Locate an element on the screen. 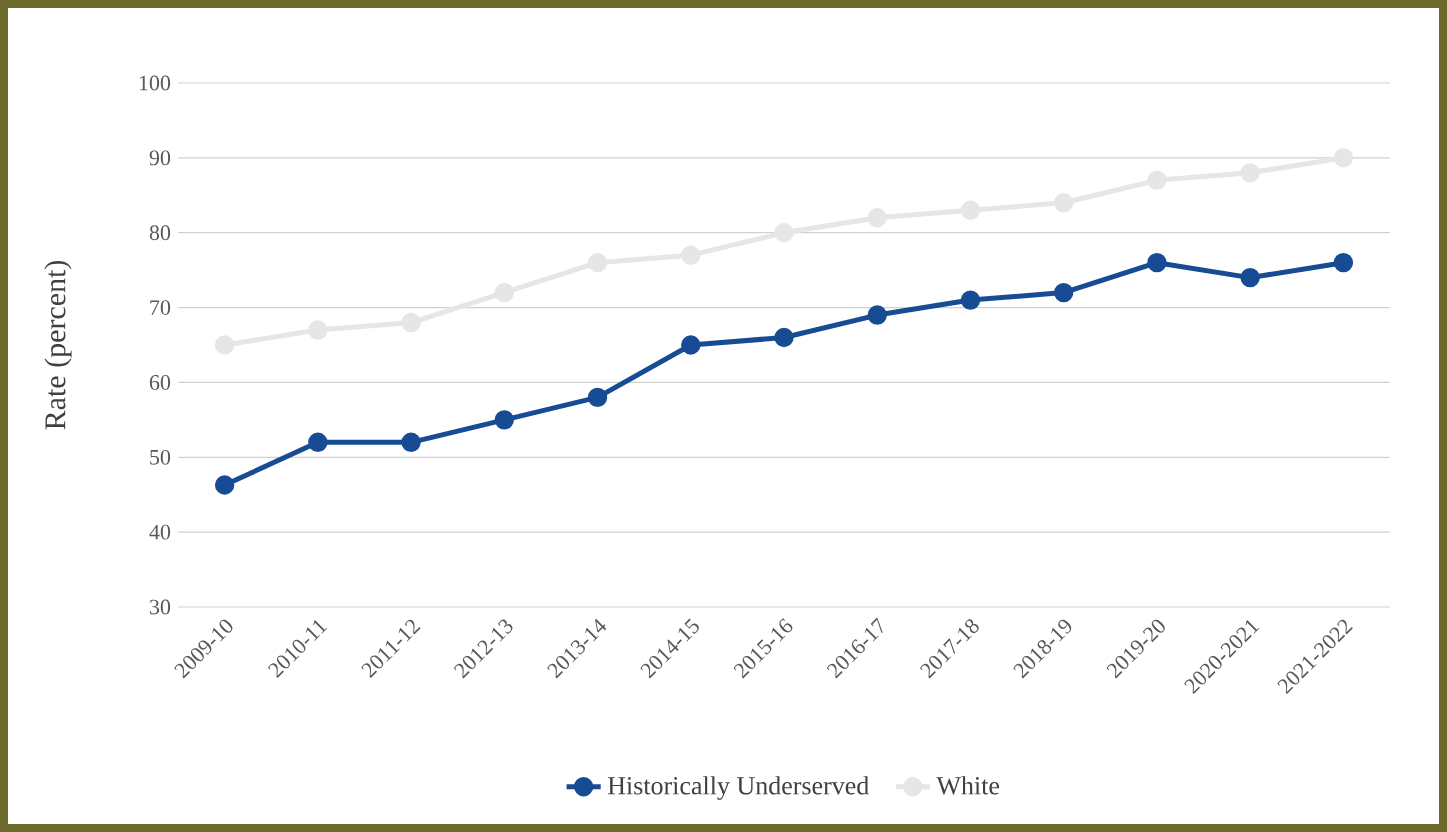 This screenshot has width=1447, height=832. y-tick-label: 30 is located at coordinates (160, 607).